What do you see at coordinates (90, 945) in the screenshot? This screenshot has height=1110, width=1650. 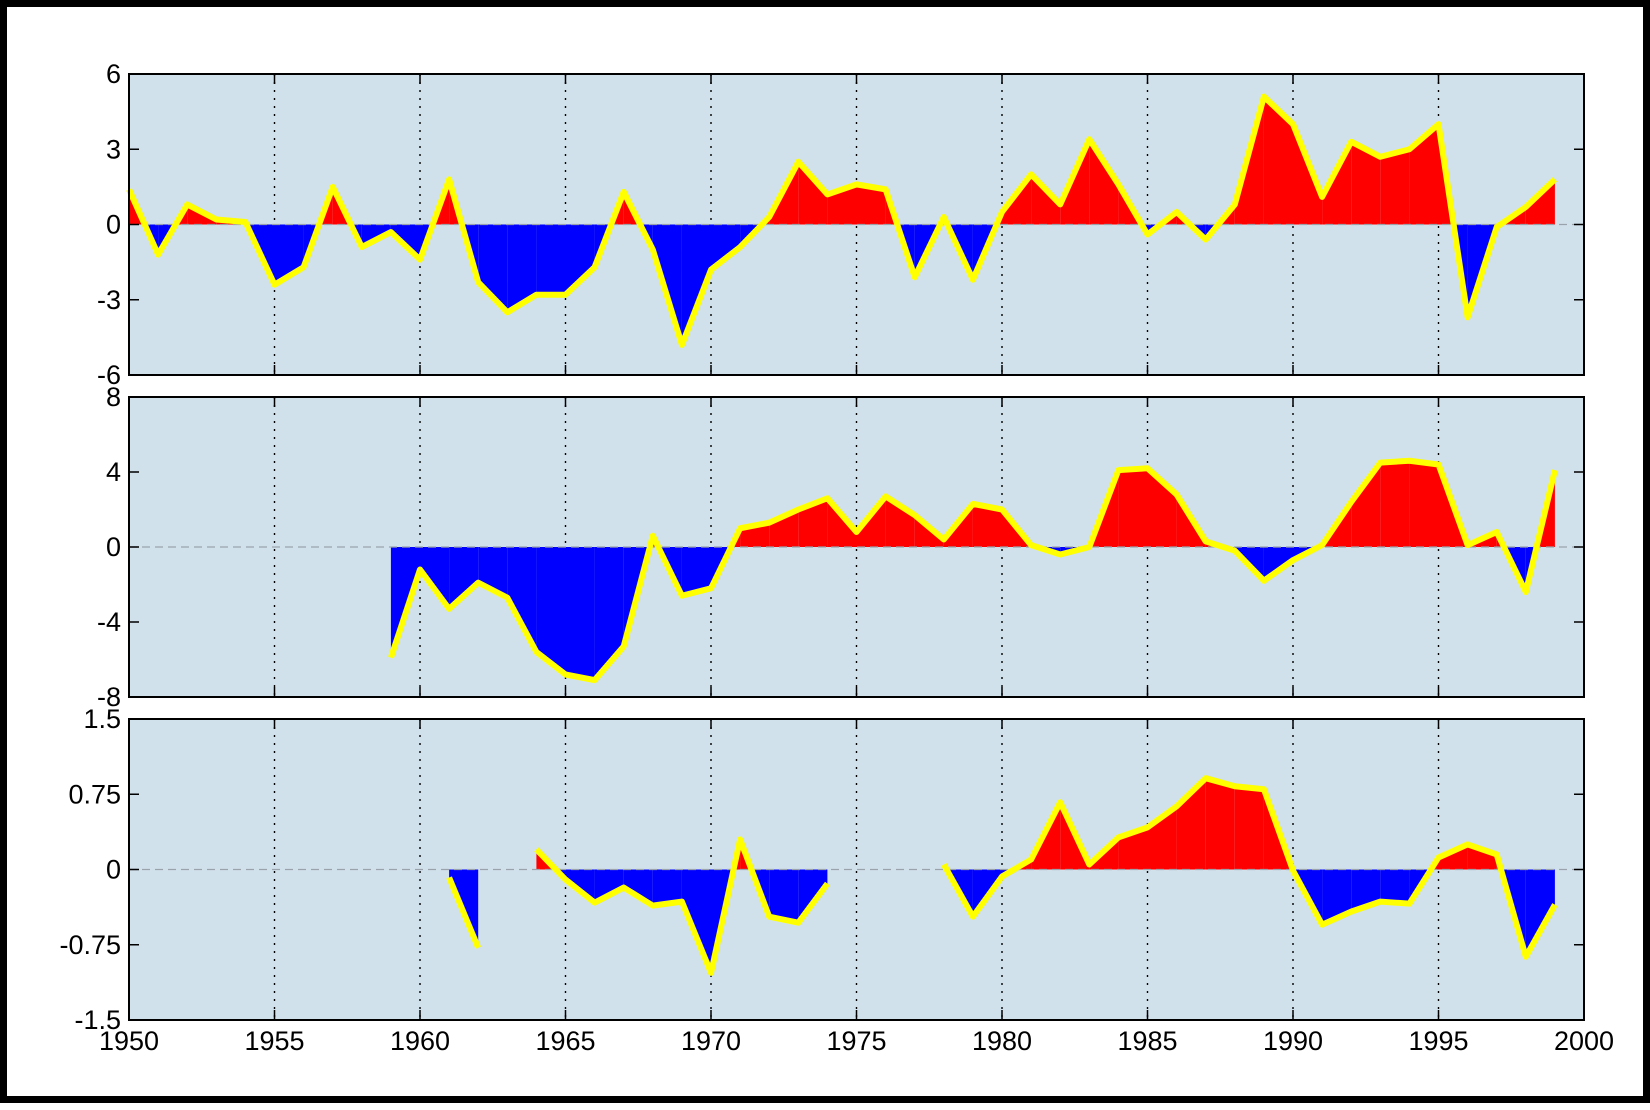 I see `y-tick-label: -0.75` at bounding box center [90, 945].